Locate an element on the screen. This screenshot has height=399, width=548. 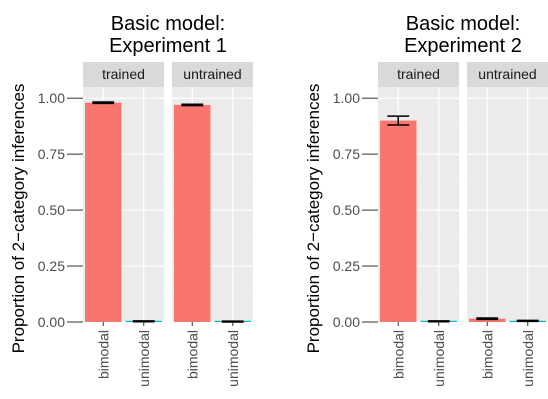
panel-background is located at coordinates (507, 204).